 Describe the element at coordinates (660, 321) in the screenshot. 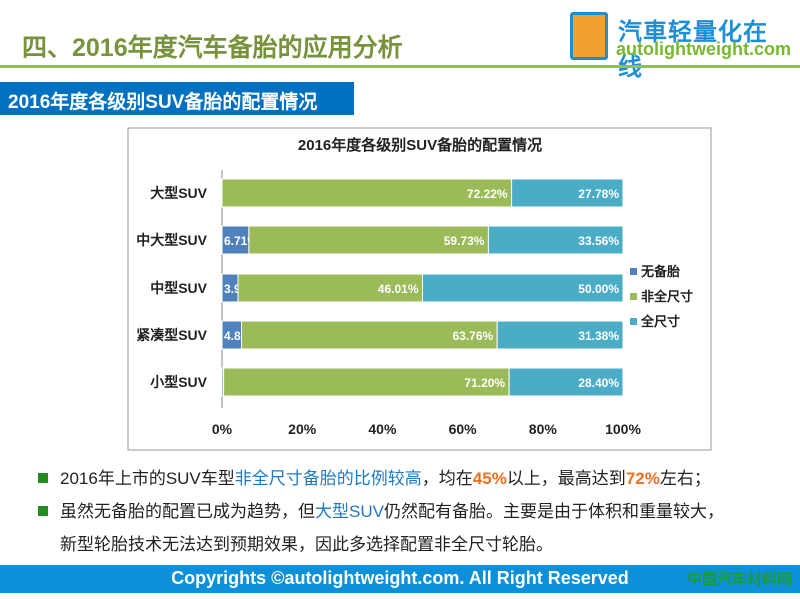

I see `legend-label: 全尺寸` at that location.